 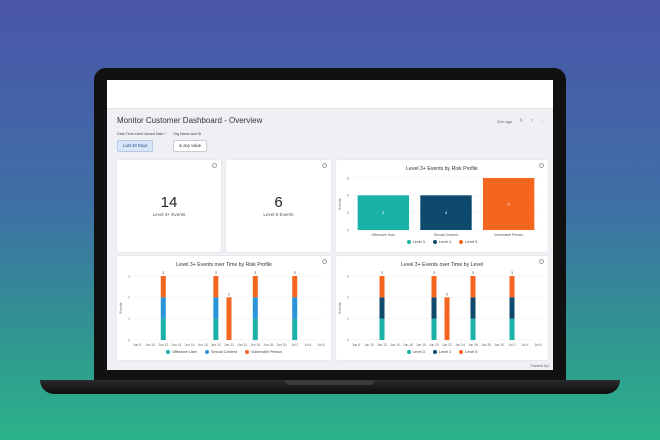 I want to click on legend-label: Level 5, so click(x=471, y=352).